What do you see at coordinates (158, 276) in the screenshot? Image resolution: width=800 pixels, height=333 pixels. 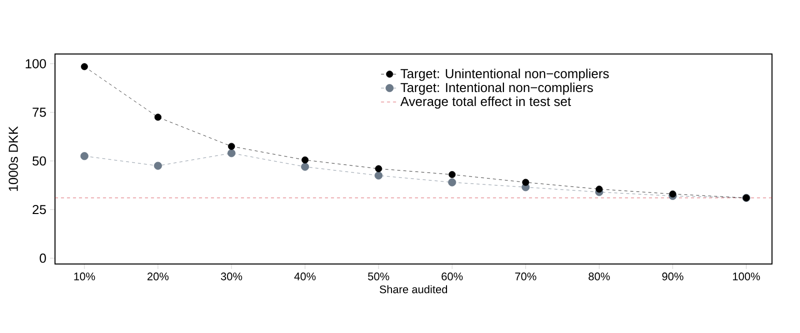 I see `x-tick-label: 20%` at bounding box center [158, 276].